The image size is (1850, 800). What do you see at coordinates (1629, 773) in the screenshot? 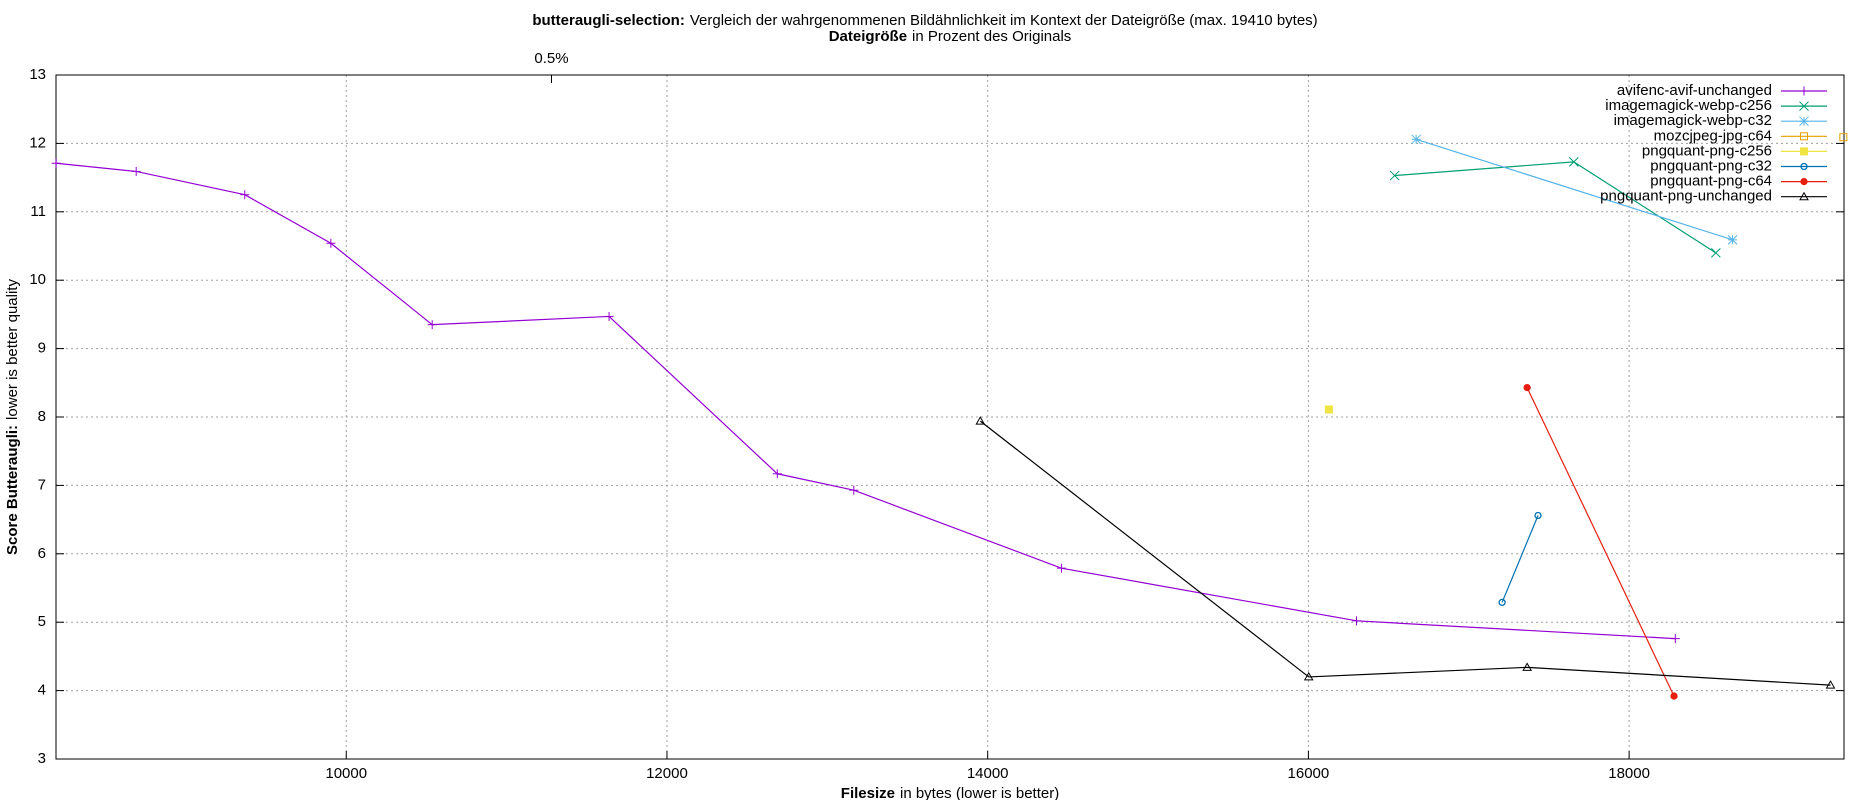
I see `x-tick-label: 18000` at bounding box center [1629, 773].